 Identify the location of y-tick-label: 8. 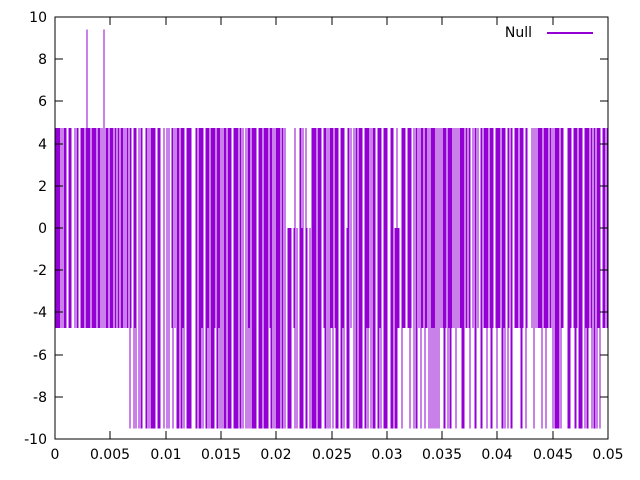
(42, 60).